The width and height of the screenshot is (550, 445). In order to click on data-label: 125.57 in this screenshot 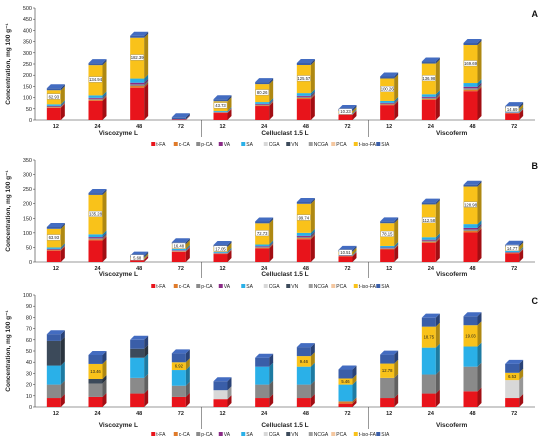, I will do `click(303, 78)`.